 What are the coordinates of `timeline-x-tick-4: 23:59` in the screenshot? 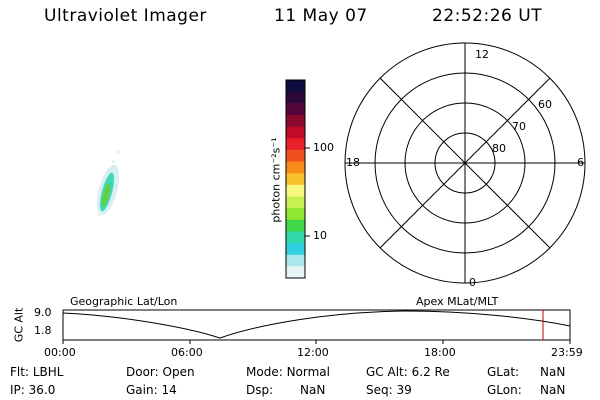 It's located at (567, 352).